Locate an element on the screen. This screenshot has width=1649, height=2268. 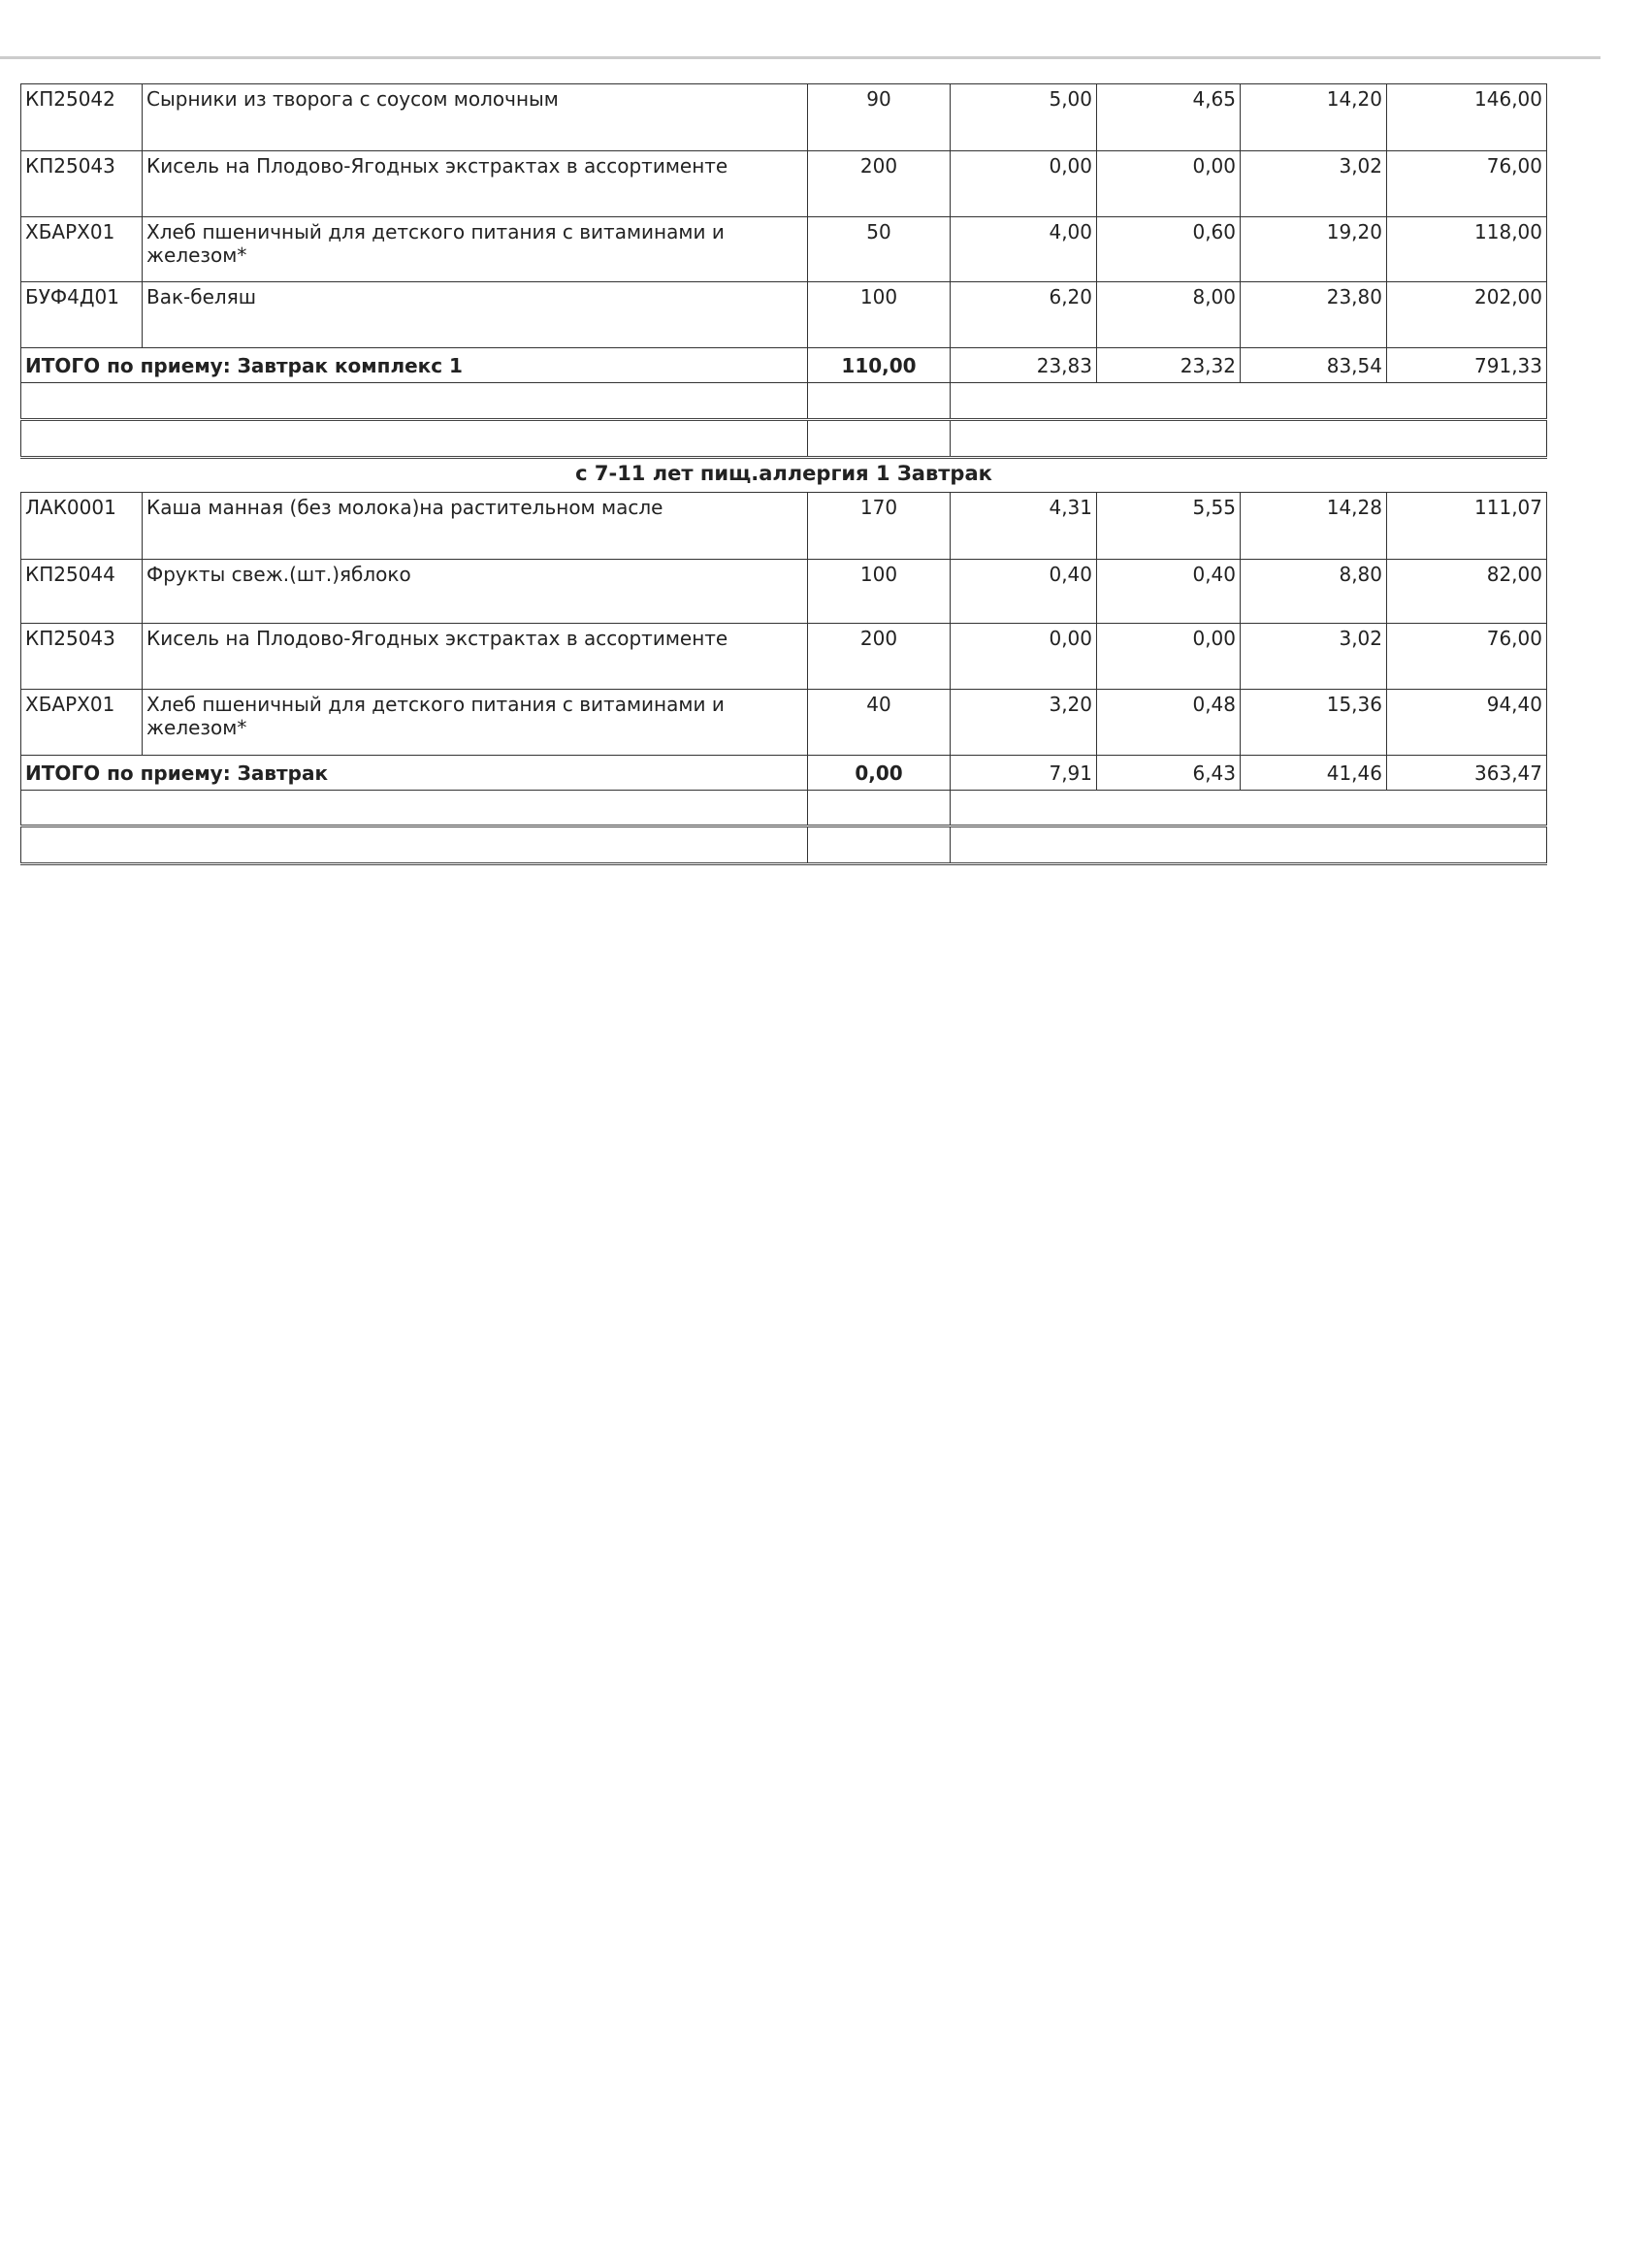
cell-name: Фрукты свеж.(шт.)яблоко is located at coordinates (475, 591).